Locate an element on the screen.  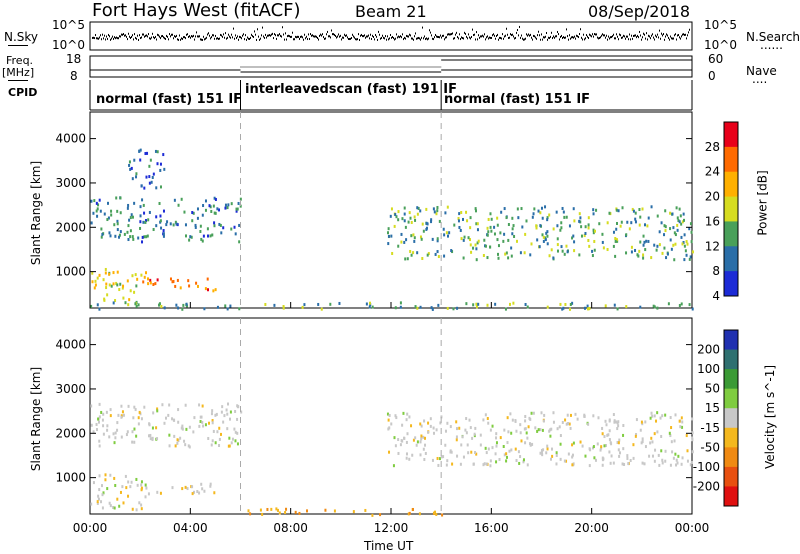
cpid-segment-1: normal (fast) 151 IF is located at coordinates (169, 99).